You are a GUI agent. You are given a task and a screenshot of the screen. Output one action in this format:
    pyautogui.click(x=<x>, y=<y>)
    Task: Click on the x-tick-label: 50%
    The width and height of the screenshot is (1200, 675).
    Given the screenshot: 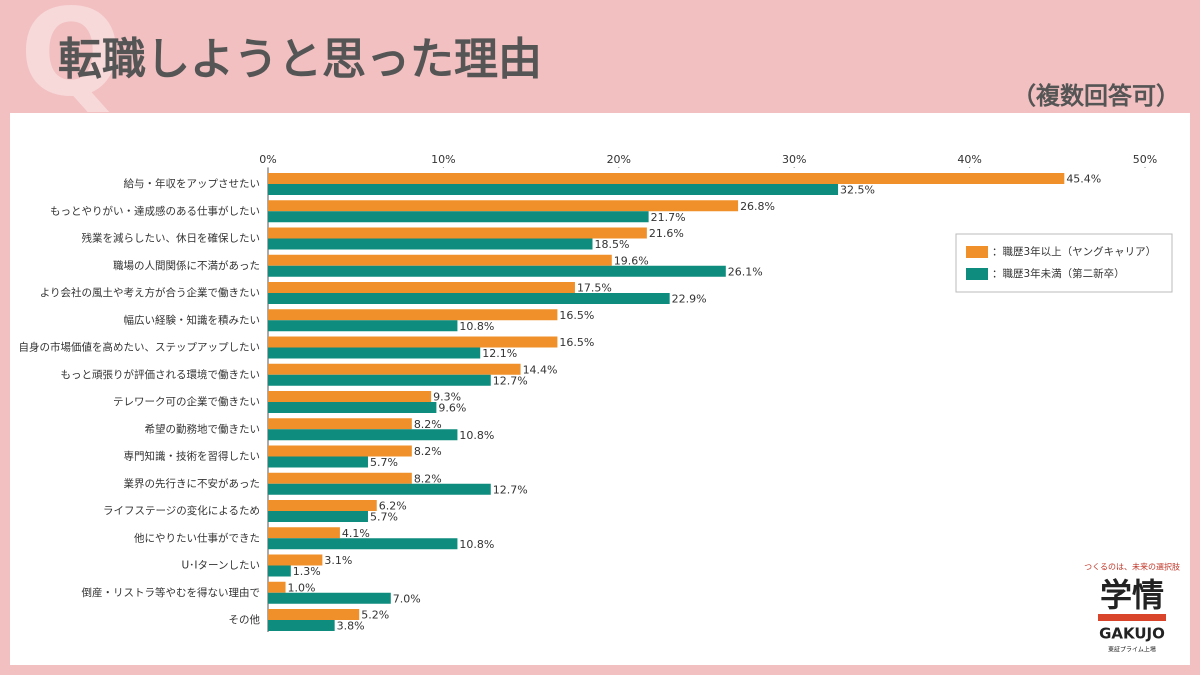 What is the action you would take?
    pyautogui.click(x=1145, y=159)
    